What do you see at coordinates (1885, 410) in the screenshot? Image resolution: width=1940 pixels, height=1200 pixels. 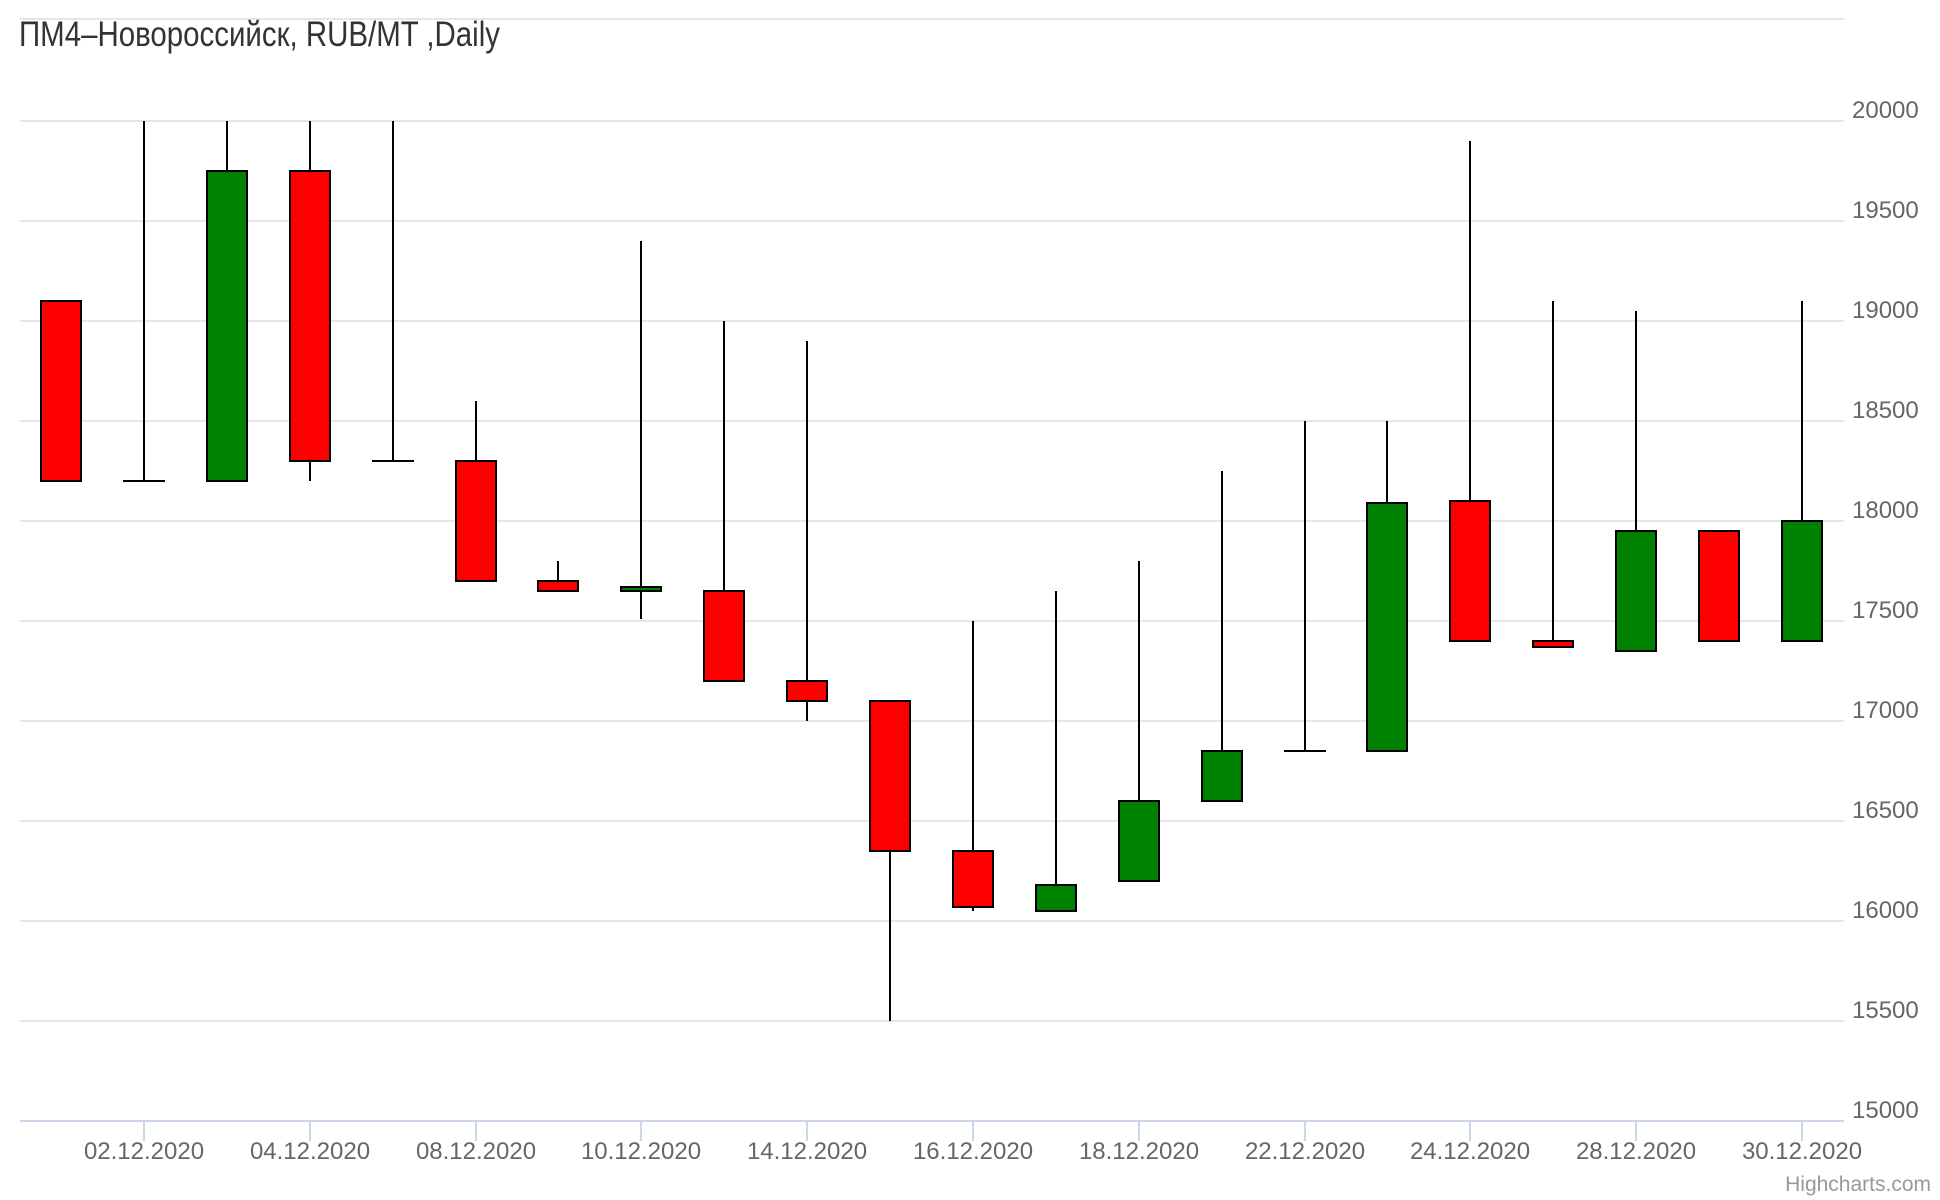 I see `svg-text: 18500` at bounding box center [1885, 410].